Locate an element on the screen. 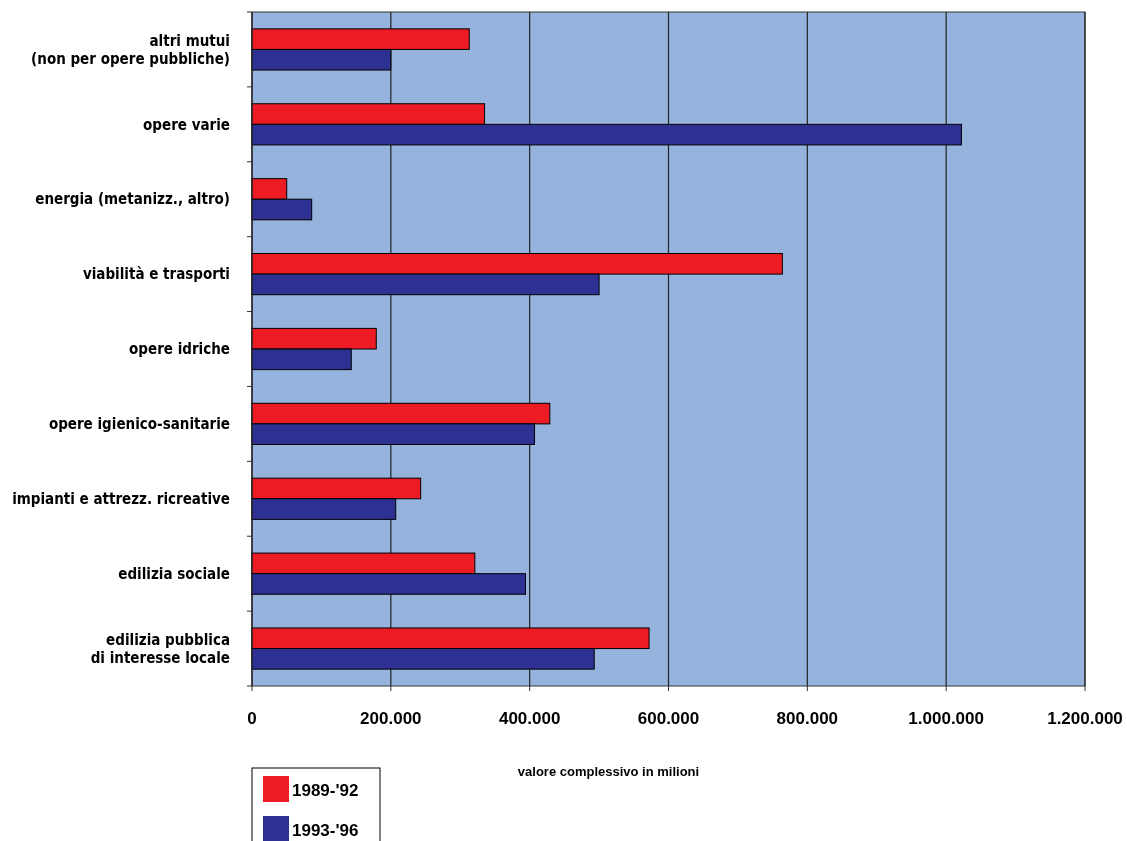 The width and height of the screenshot is (1127, 841). y-tick-label: opere igienico-sanitarie is located at coordinates (139, 424).